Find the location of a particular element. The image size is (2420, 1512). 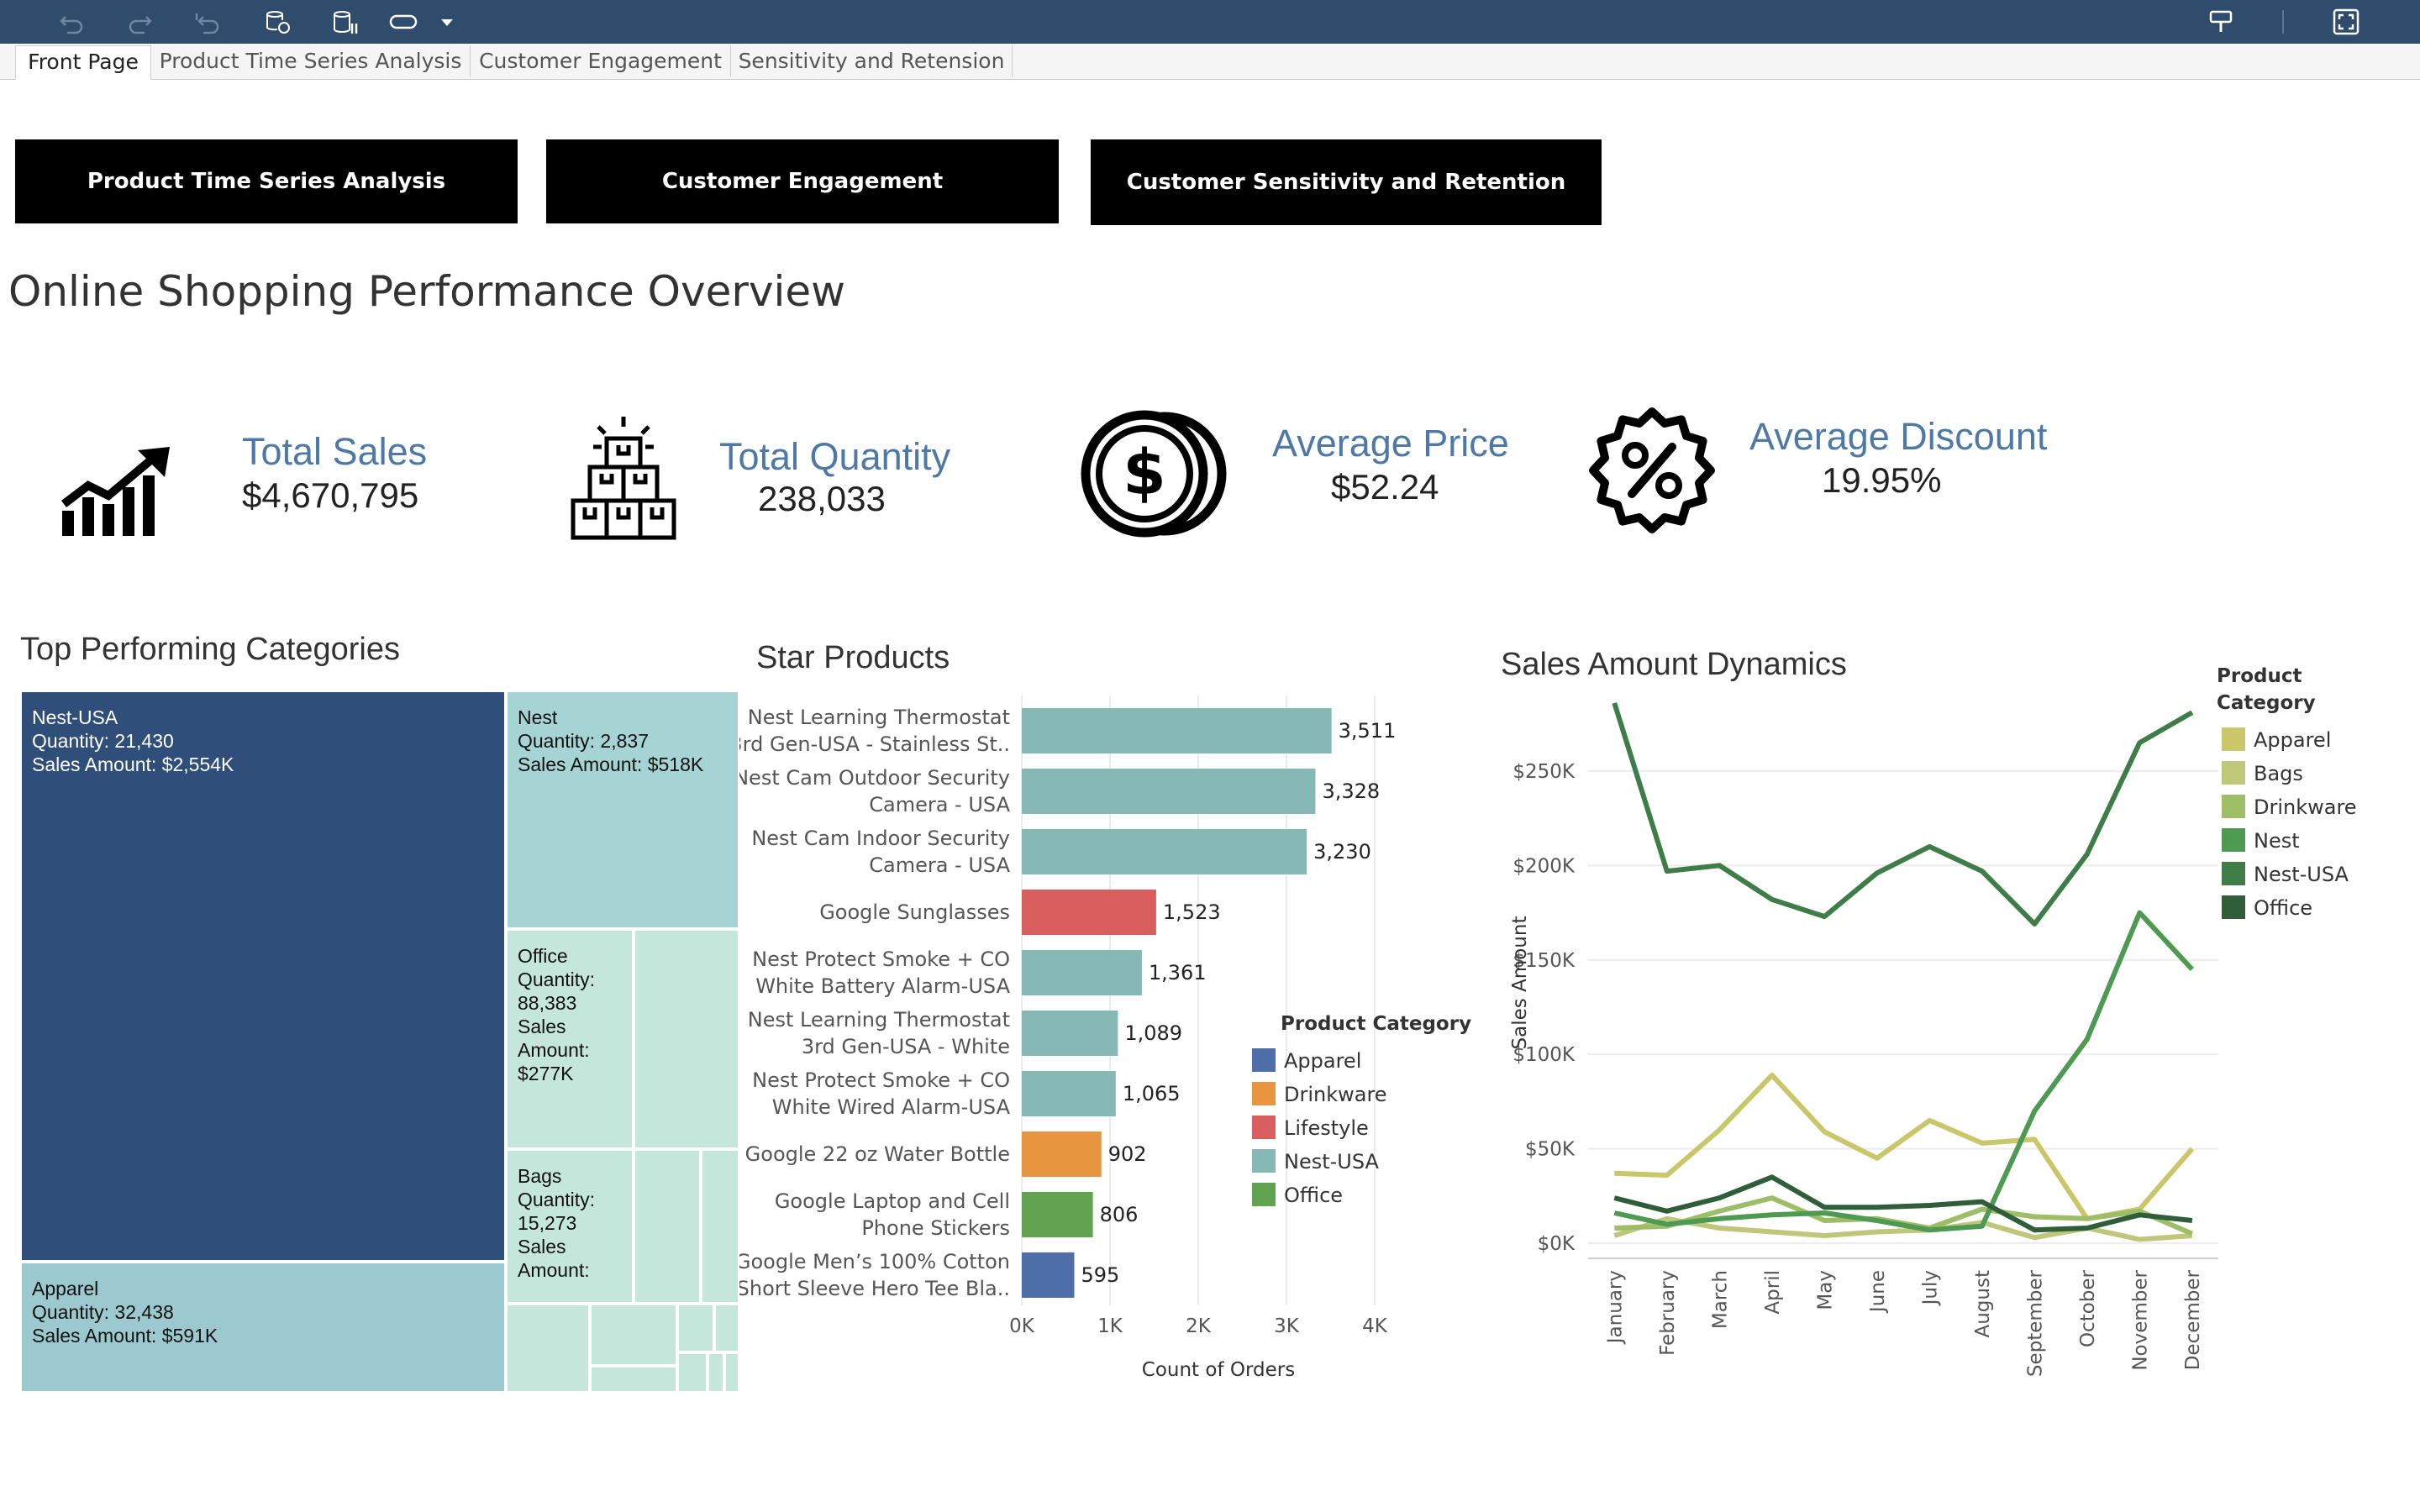

product-time-series-analysis-button: Product Time Series Analysis is located at coordinates (266, 181).